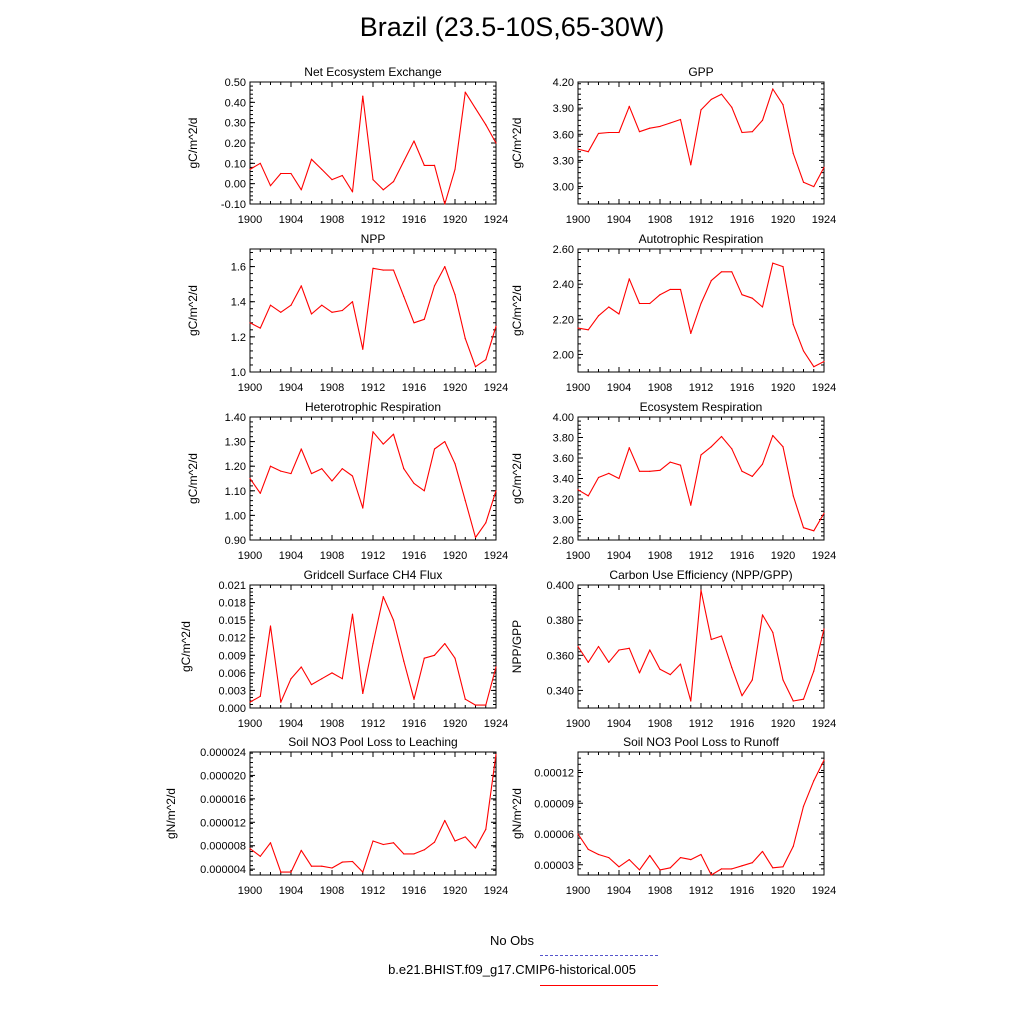  I want to click on legend-obs-label: No Obs, so click(512, 940).